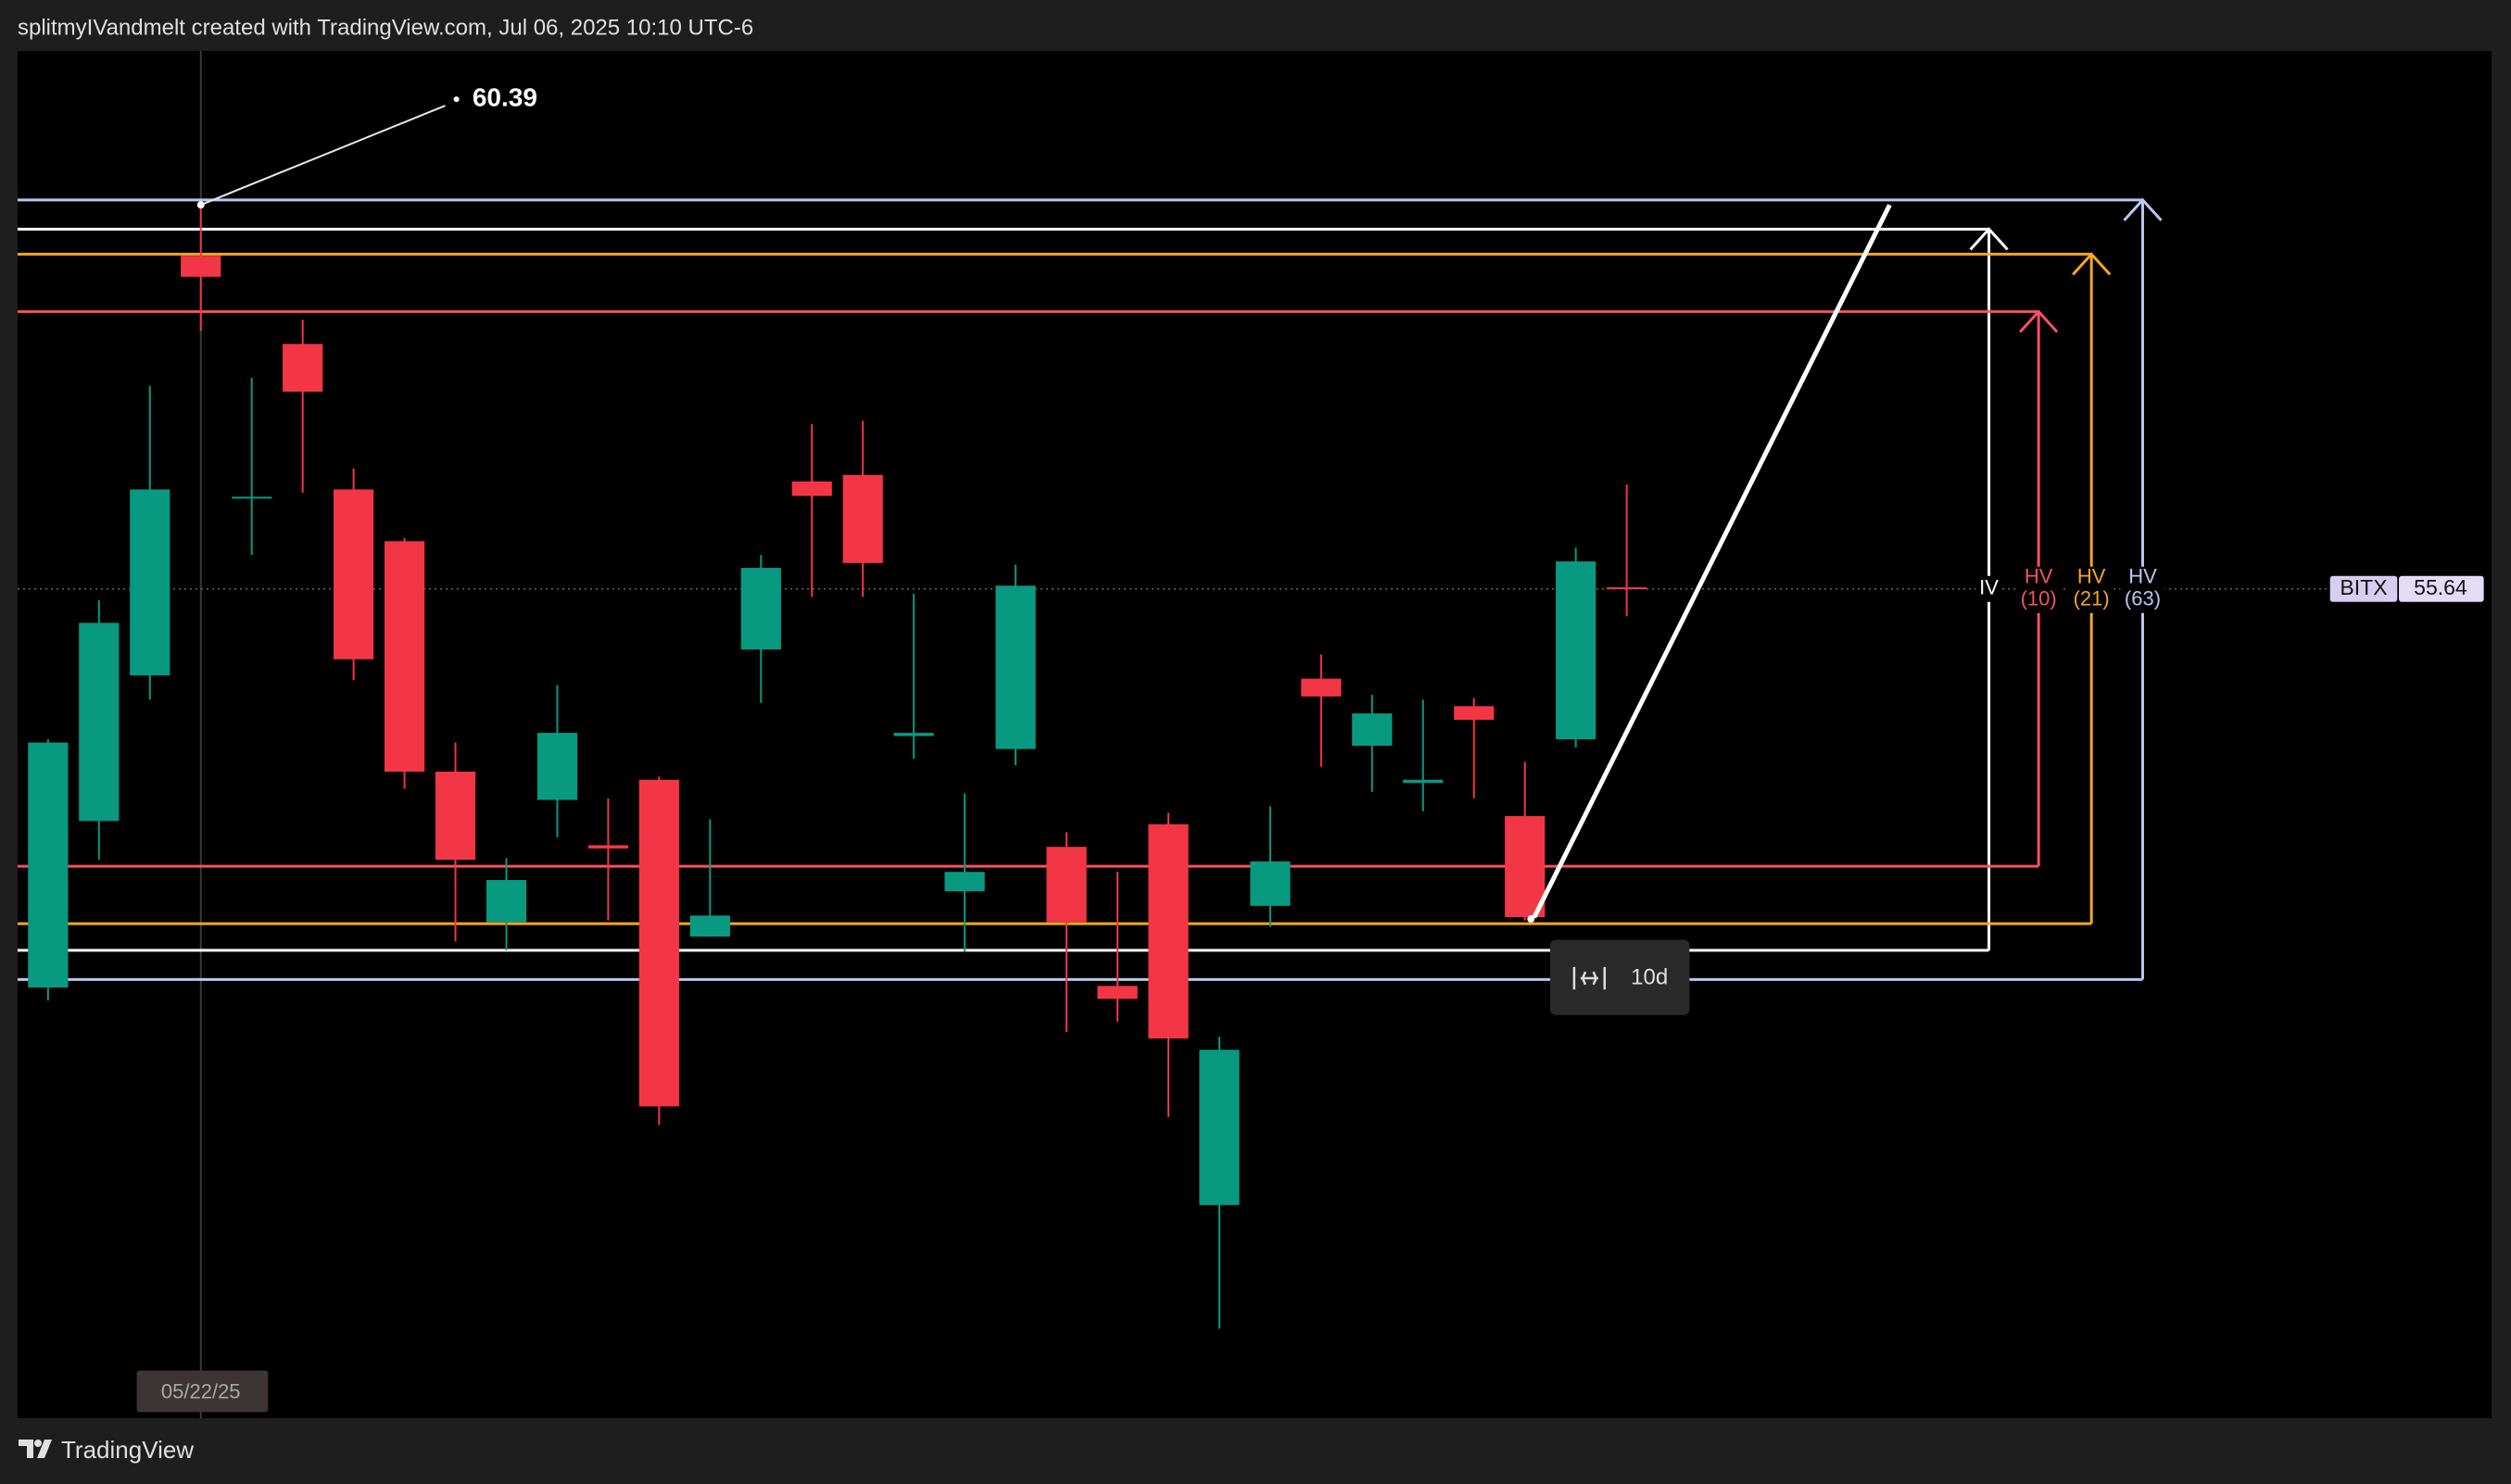 The height and width of the screenshot is (1484, 2511). I want to click on annotation-line, so click(323, 156).